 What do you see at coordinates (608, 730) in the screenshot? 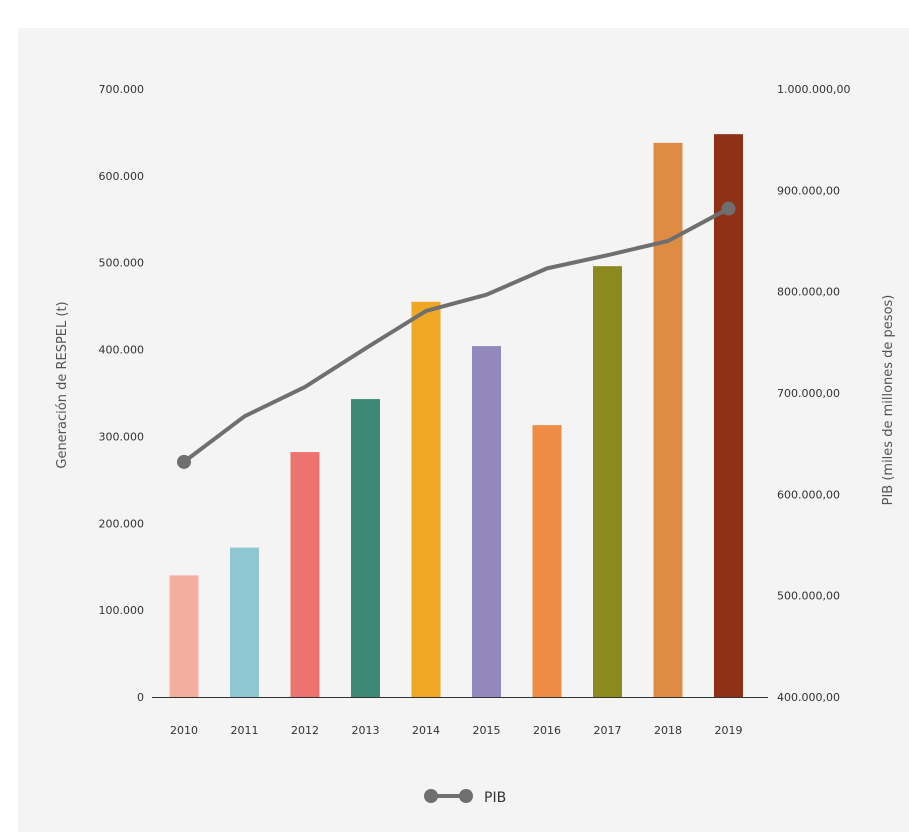
I see `x-tick-label: 2017` at bounding box center [608, 730].